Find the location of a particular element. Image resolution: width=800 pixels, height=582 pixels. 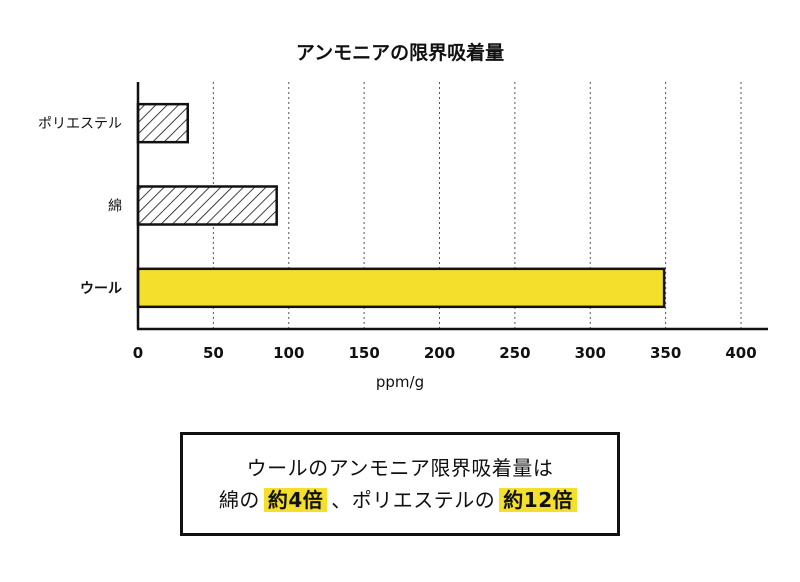

summary-text-1: ウールのアンモニア限界吸着量は is located at coordinates (400, 468).